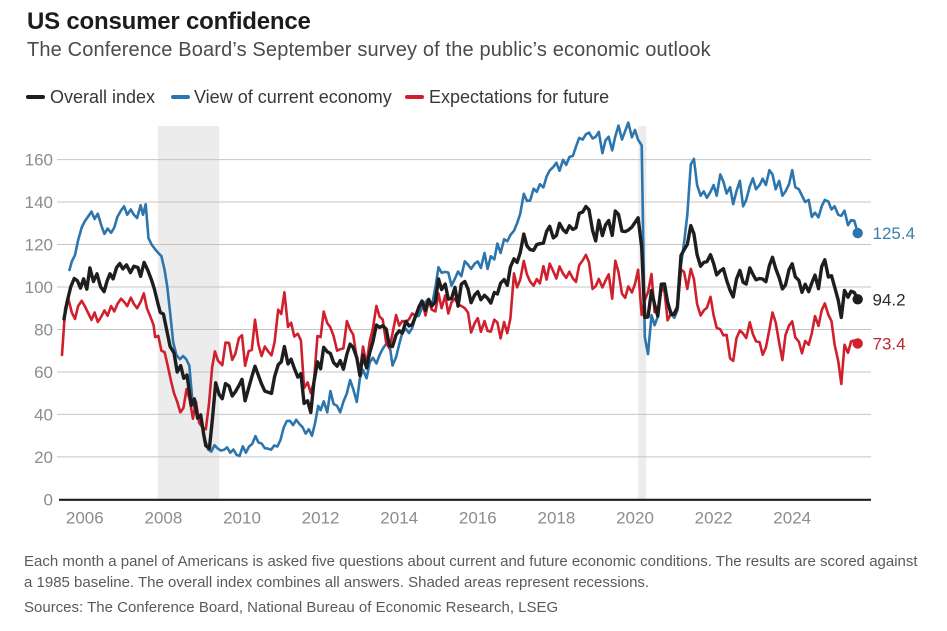 Image resolution: width=947 pixels, height=631 pixels. I want to click on svg-text: 60, so click(43, 372).